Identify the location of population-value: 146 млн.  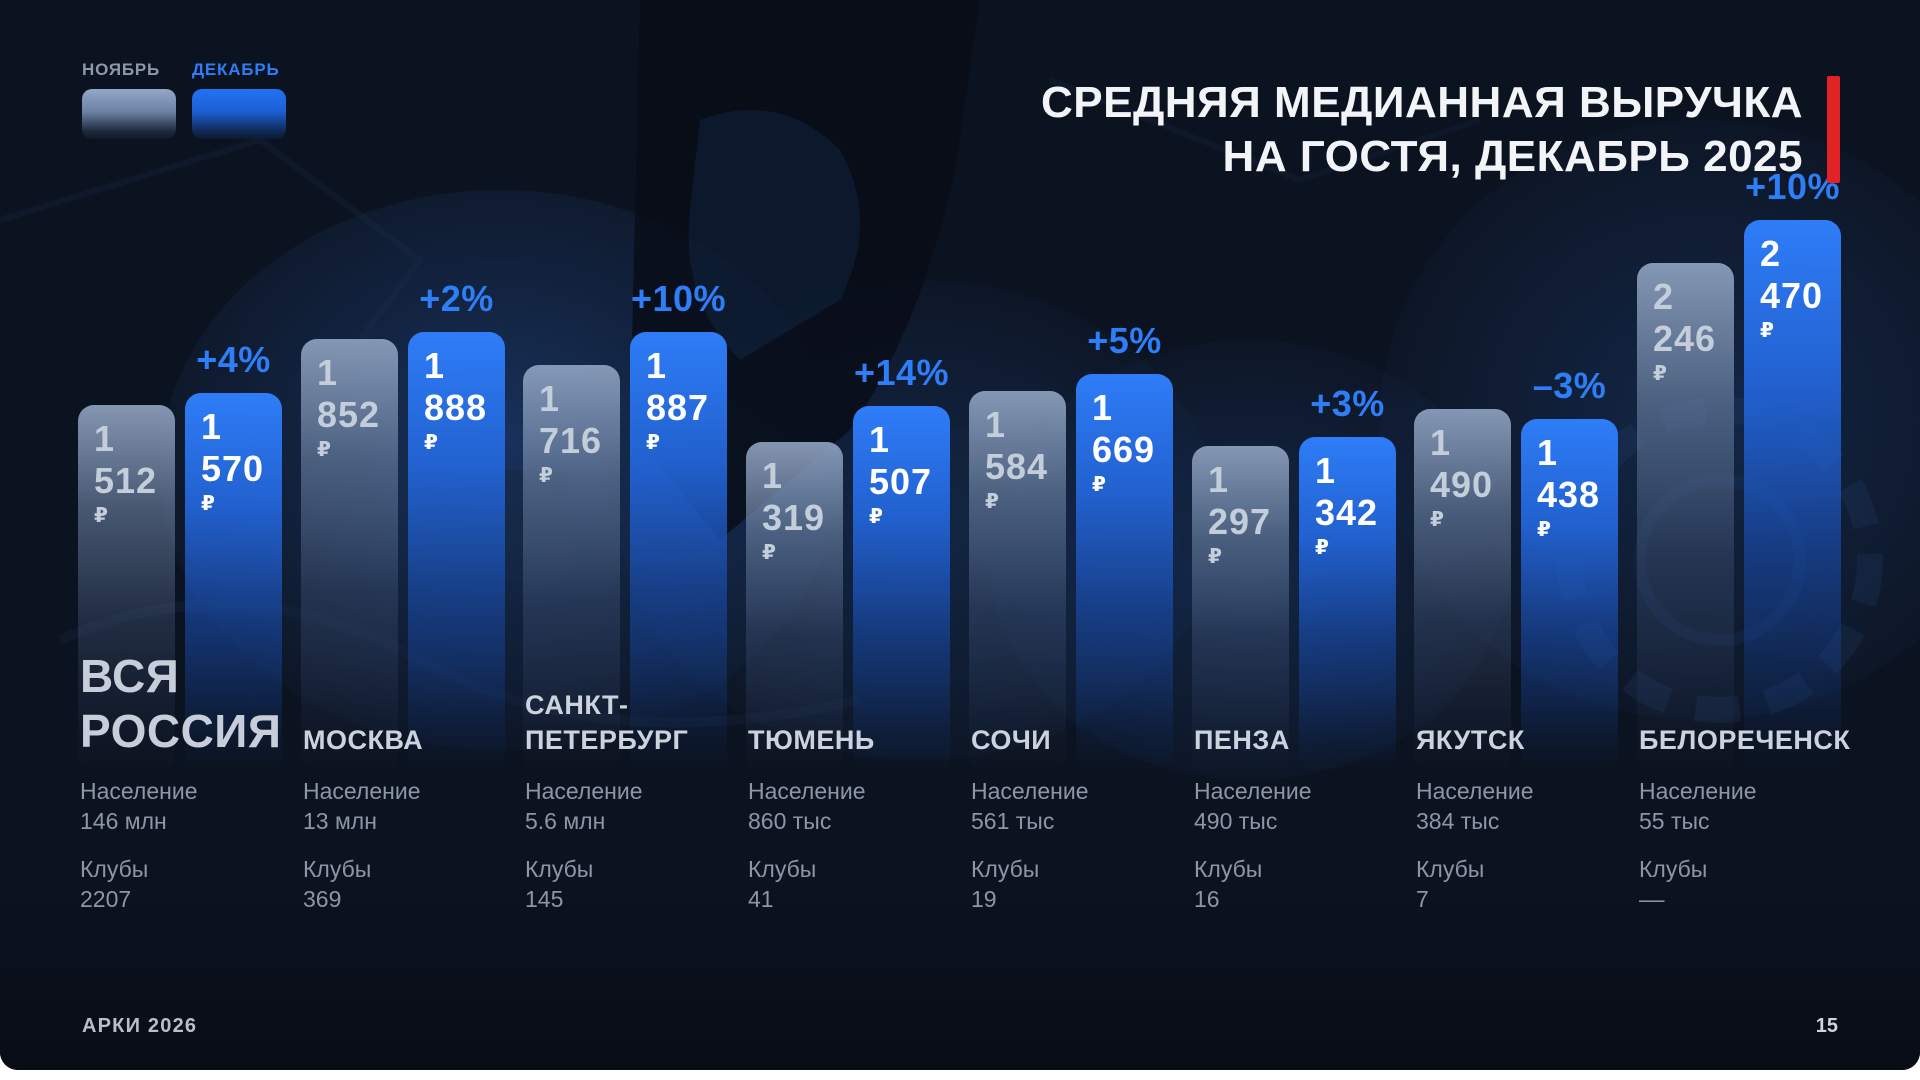
(123, 821).